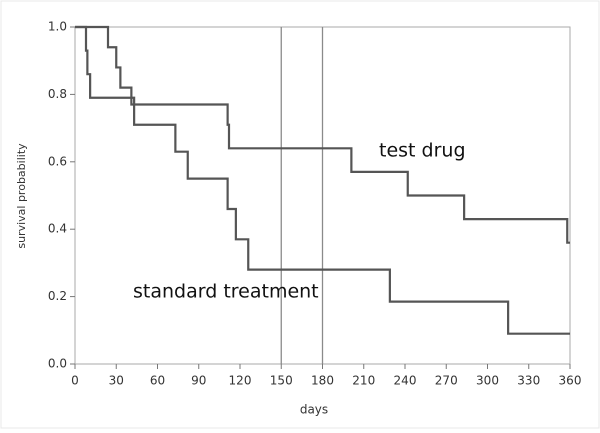 This screenshot has width=600, height=433. I want to click on y-tick-label: 0.6, so click(57, 161).